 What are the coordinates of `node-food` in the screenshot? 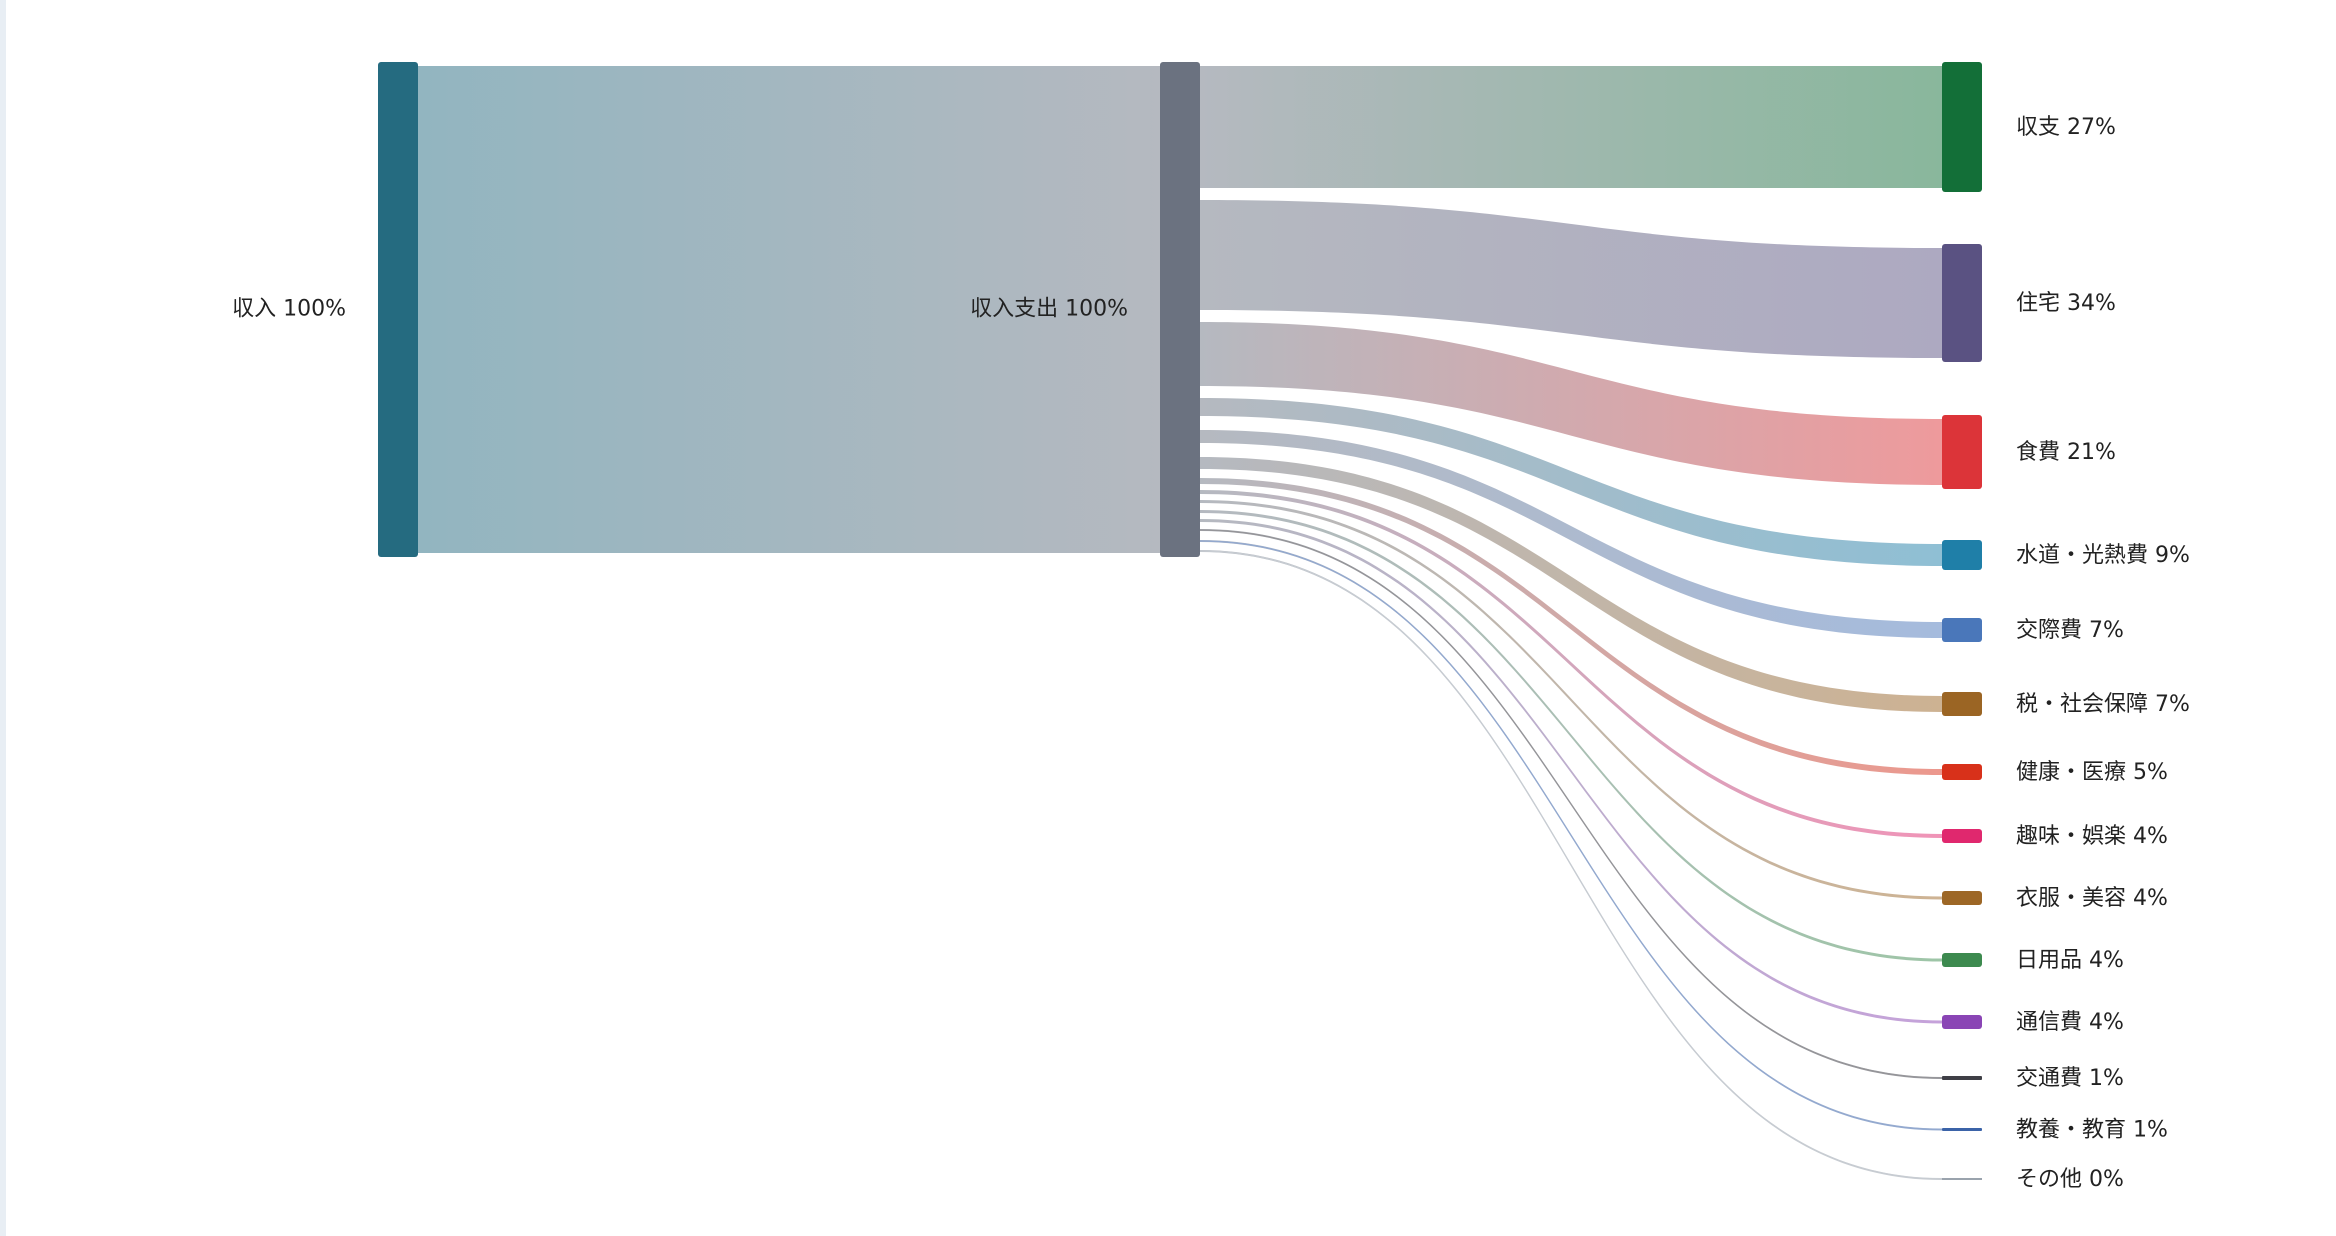 It's located at (1962, 452).